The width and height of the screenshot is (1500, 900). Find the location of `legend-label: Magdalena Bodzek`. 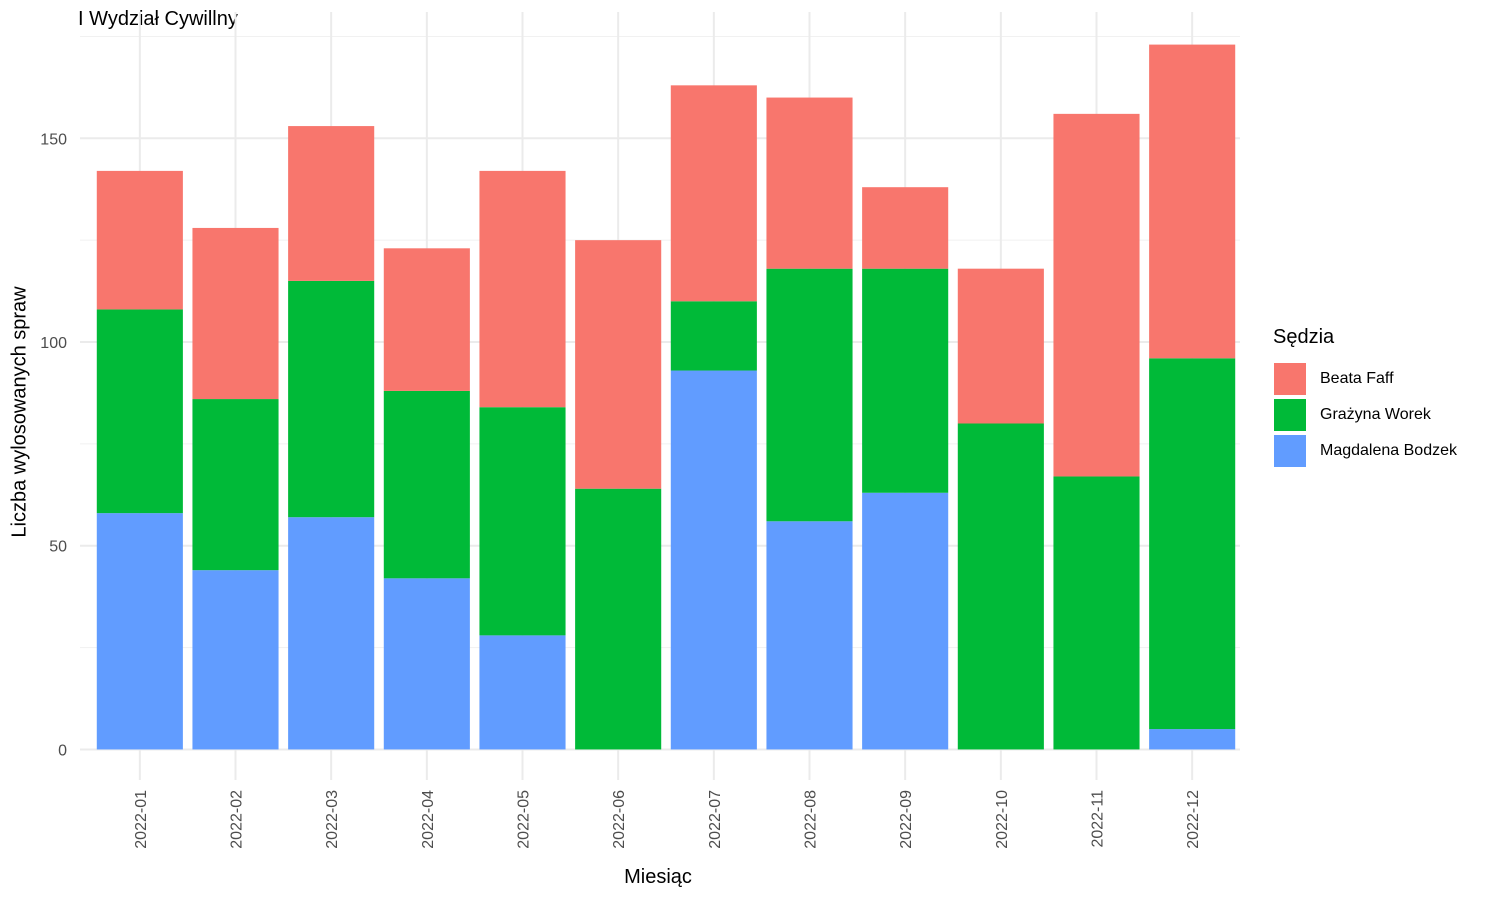

legend-label: Magdalena Bodzek is located at coordinates (1388, 450).